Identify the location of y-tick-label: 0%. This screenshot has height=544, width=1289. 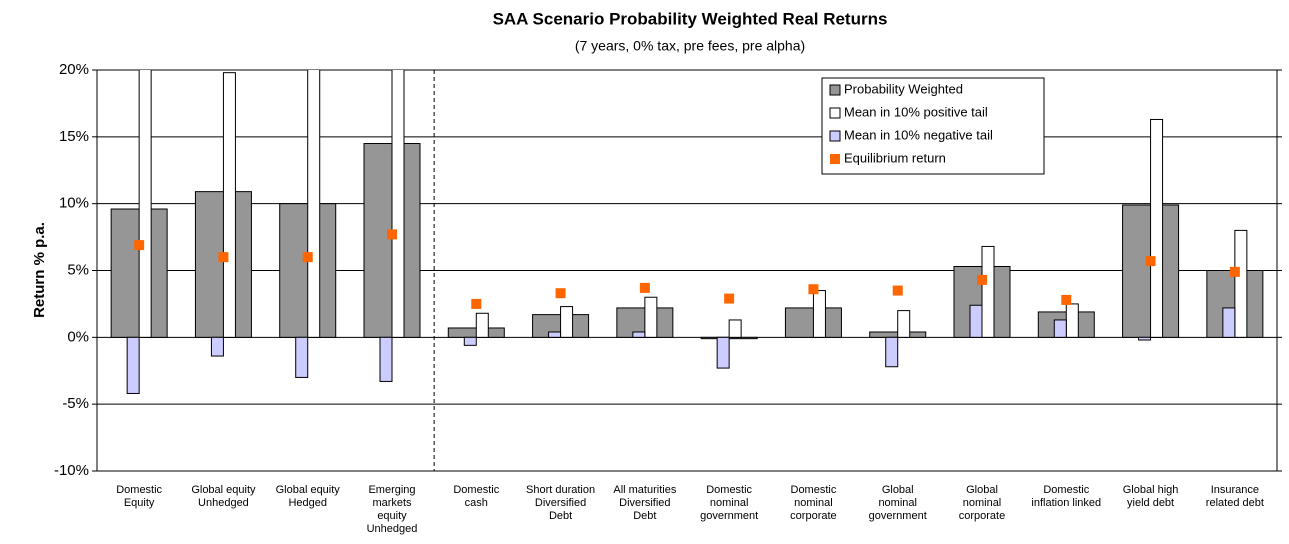
(78, 336).